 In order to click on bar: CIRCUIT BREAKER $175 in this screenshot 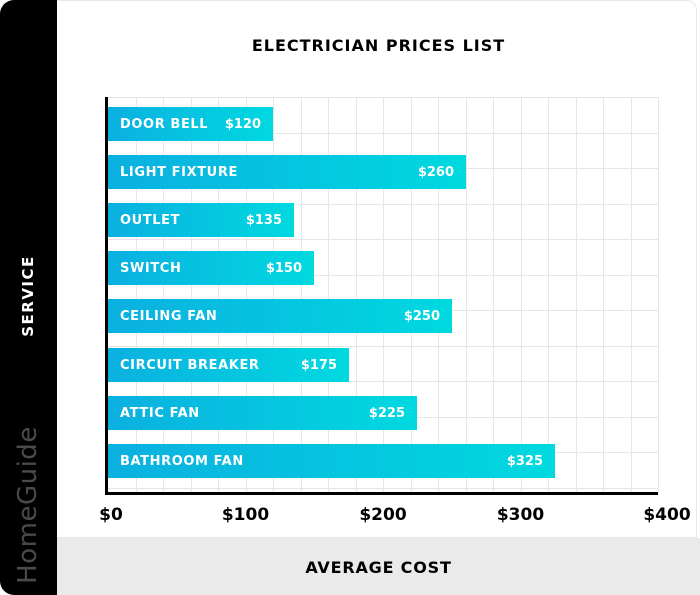, I will do `click(228, 365)`.